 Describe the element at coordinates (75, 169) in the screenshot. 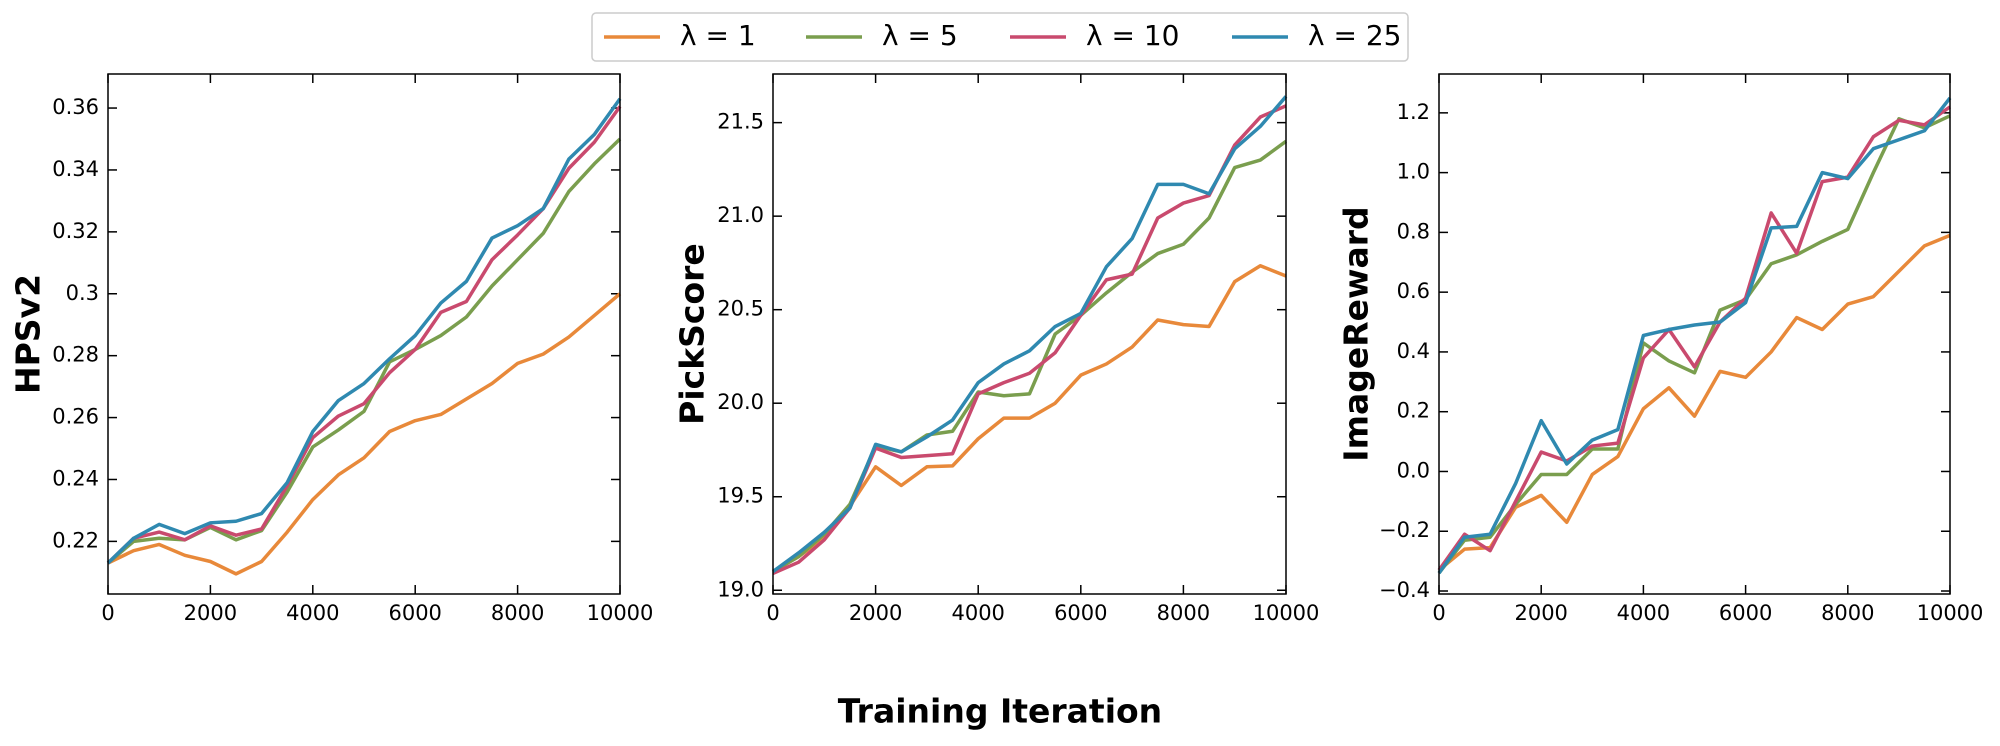

I see `y-tick-label: 0.34` at that location.